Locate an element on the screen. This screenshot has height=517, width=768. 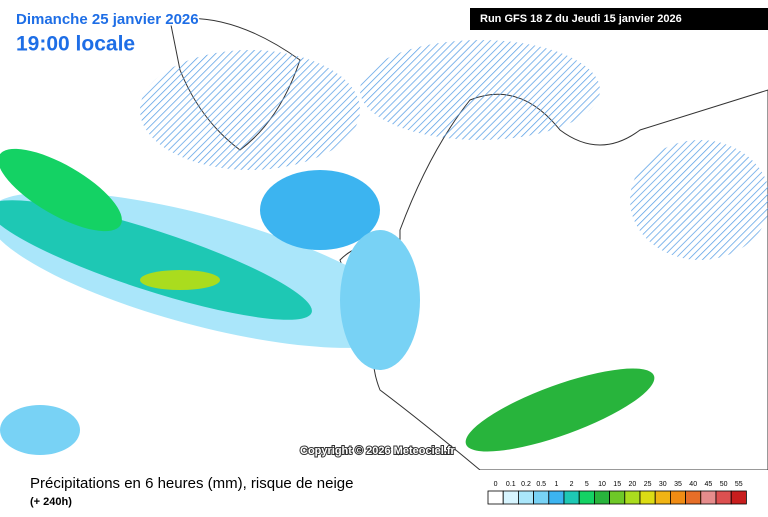
scale-label: 15 is located at coordinates (617, 484).